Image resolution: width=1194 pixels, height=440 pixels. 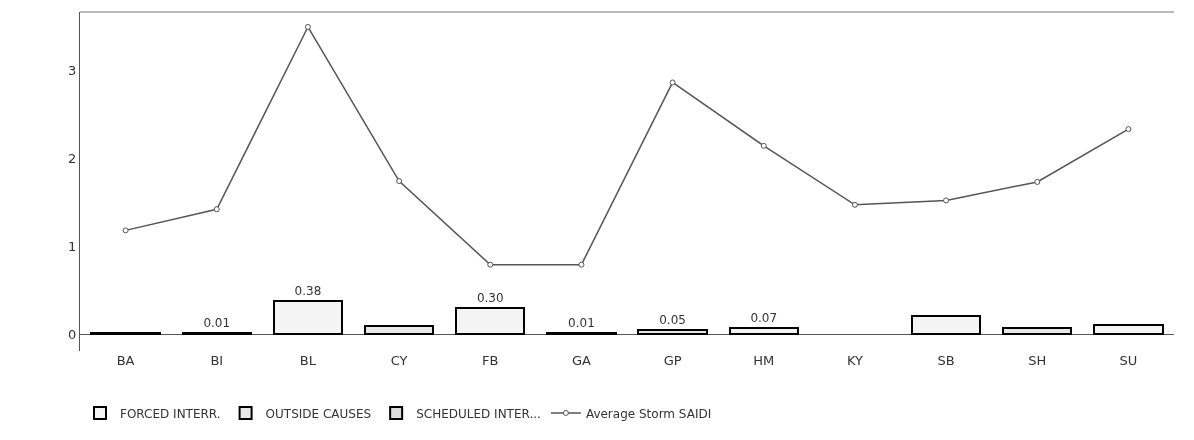 I want to click on x-tick-label: KY, so click(x=854, y=360).